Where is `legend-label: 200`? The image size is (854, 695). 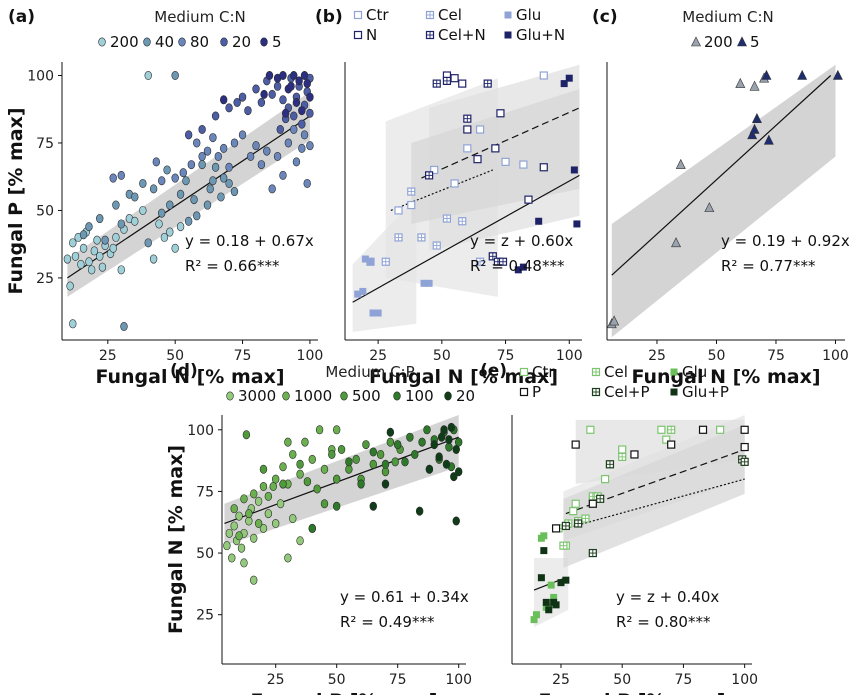 legend-label: 200 is located at coordinates (718, 42).